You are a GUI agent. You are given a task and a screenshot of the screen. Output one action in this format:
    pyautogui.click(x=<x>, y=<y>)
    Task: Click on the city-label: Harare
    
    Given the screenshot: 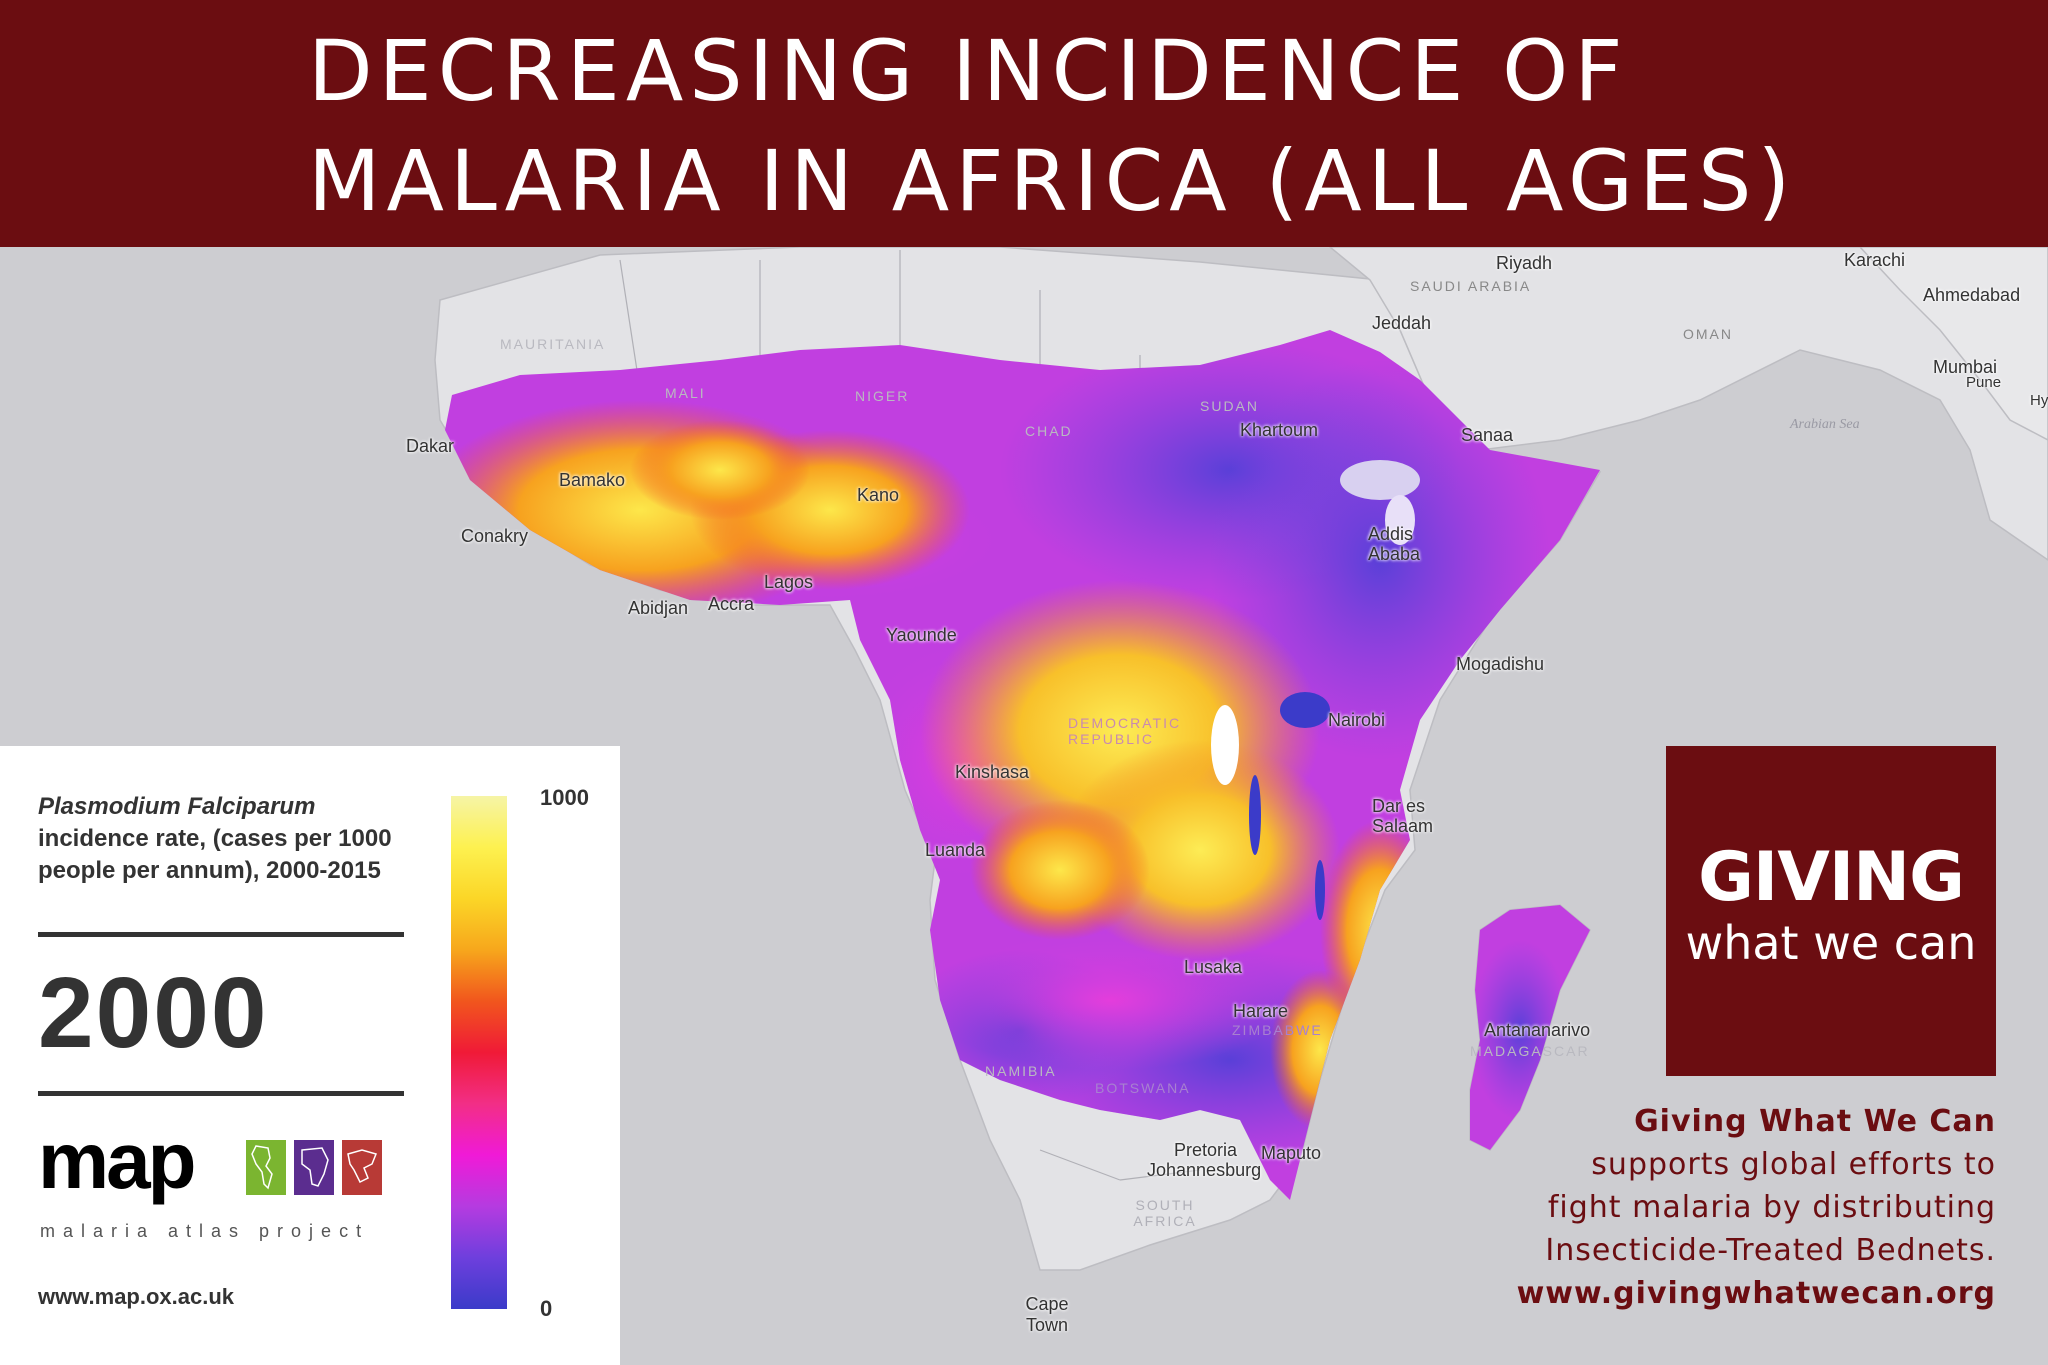 What is the action you would take?
    pyautogui.click(x=1261, y=1011)
    